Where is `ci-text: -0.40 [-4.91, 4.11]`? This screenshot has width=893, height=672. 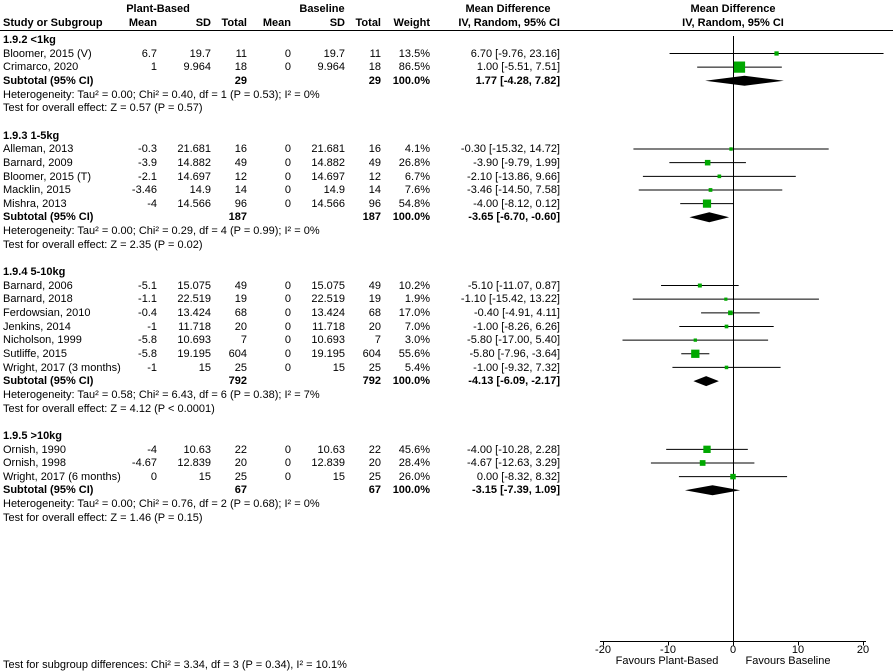 ci-text: -0.40 [-4.91, 4.11] is located at coordinates (516, 313).